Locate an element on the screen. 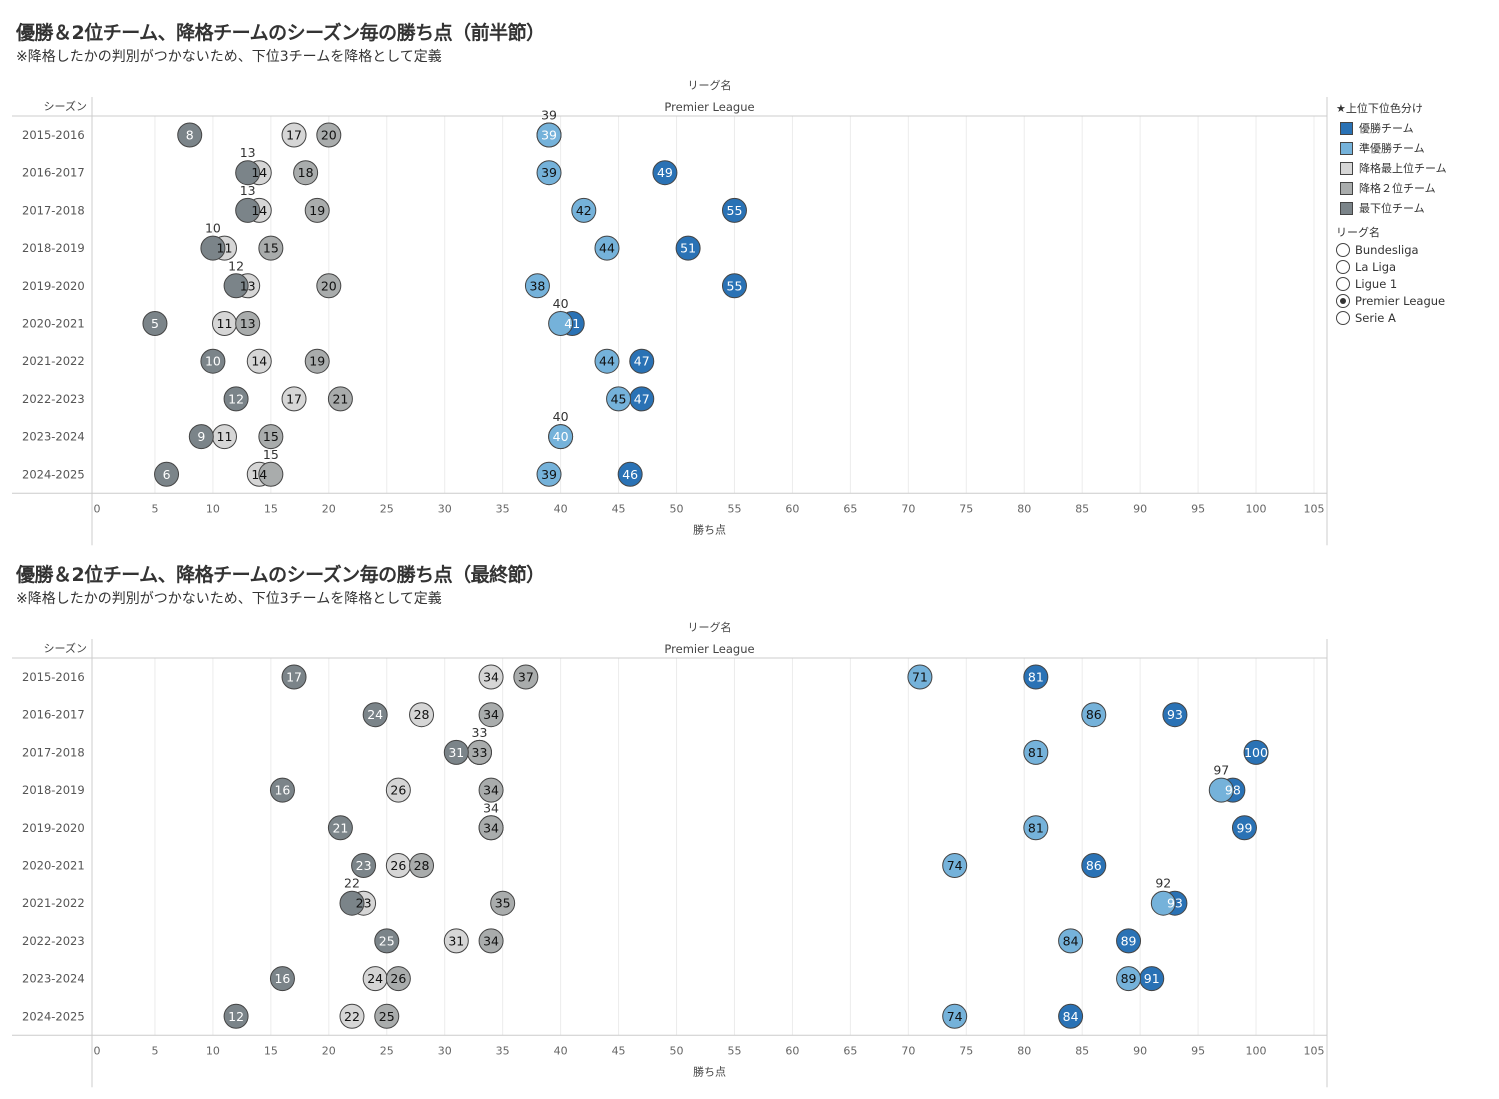 The height and width of the screenshot is (1099, 1499). data-label: 47 is located at coordinates (642, 361).